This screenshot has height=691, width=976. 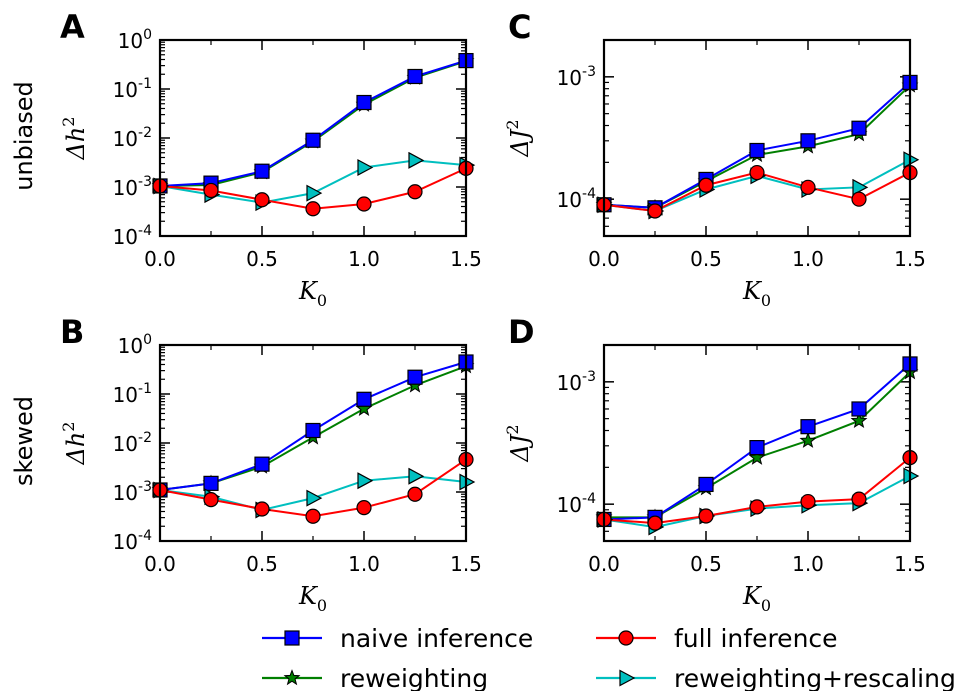 What do you see at coordinates (756, 638) in the screenshot?
I see `legend-label: full inference` at bounding box center [756, 638].